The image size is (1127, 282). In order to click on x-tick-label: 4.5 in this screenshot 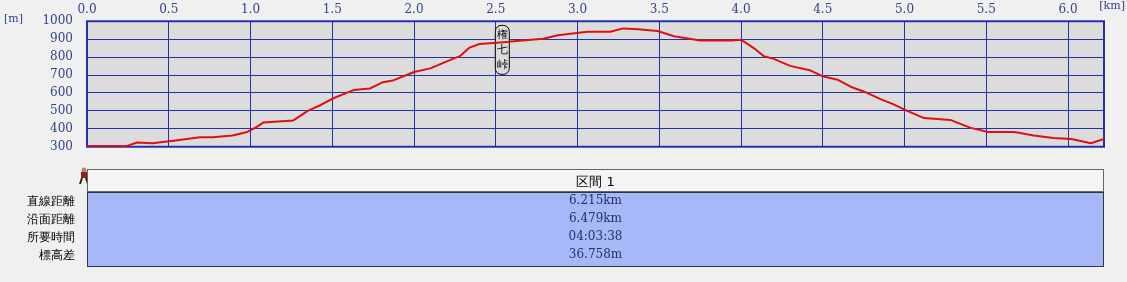, I will do `click(823, 9)`.